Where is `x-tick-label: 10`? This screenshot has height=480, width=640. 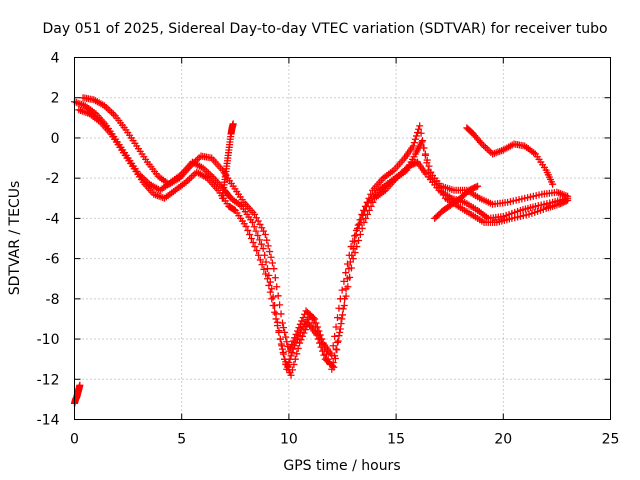
x-tick-label: 10 is located at coordinates (289, 440).